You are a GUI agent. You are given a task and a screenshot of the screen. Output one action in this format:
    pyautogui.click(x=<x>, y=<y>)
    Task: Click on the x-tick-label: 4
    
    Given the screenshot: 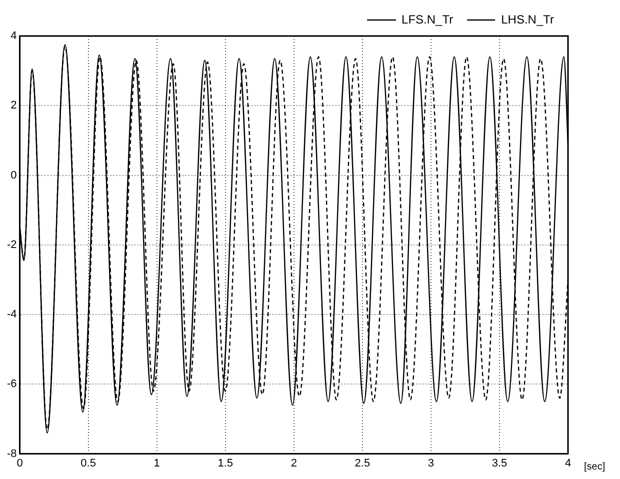 What is the action you would take?
    pyautogui.click(x=568, y=463)
    